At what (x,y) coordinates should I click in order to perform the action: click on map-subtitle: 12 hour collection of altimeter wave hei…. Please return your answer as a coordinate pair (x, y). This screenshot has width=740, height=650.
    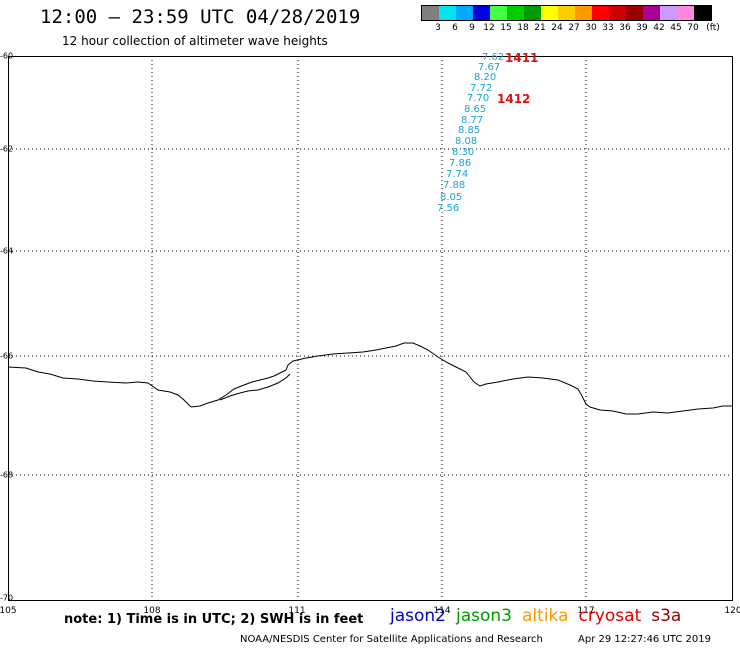
    Looking at the image, I should click on (195, 41).